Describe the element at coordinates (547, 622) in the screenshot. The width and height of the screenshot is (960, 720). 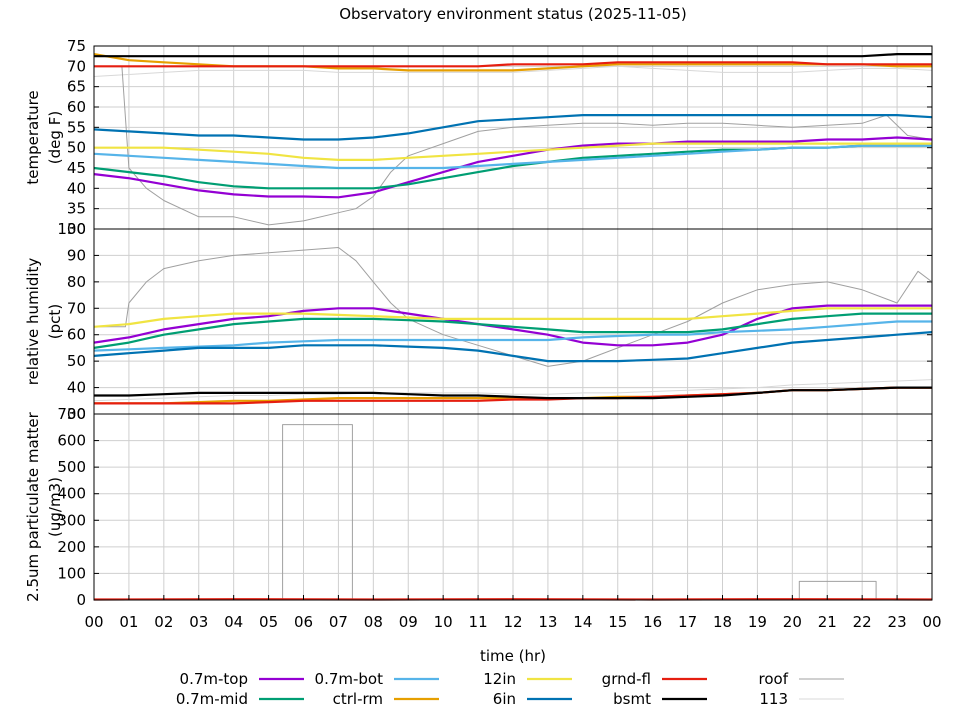
I see `x-tick-label: 13` at that location.